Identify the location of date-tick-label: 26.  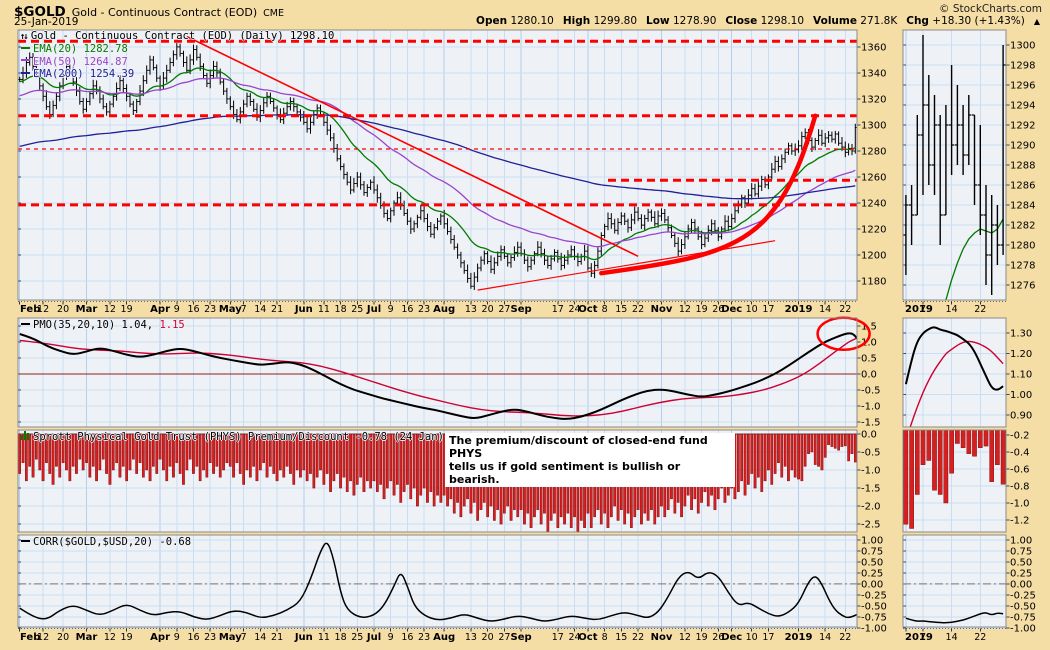
(718, 637).